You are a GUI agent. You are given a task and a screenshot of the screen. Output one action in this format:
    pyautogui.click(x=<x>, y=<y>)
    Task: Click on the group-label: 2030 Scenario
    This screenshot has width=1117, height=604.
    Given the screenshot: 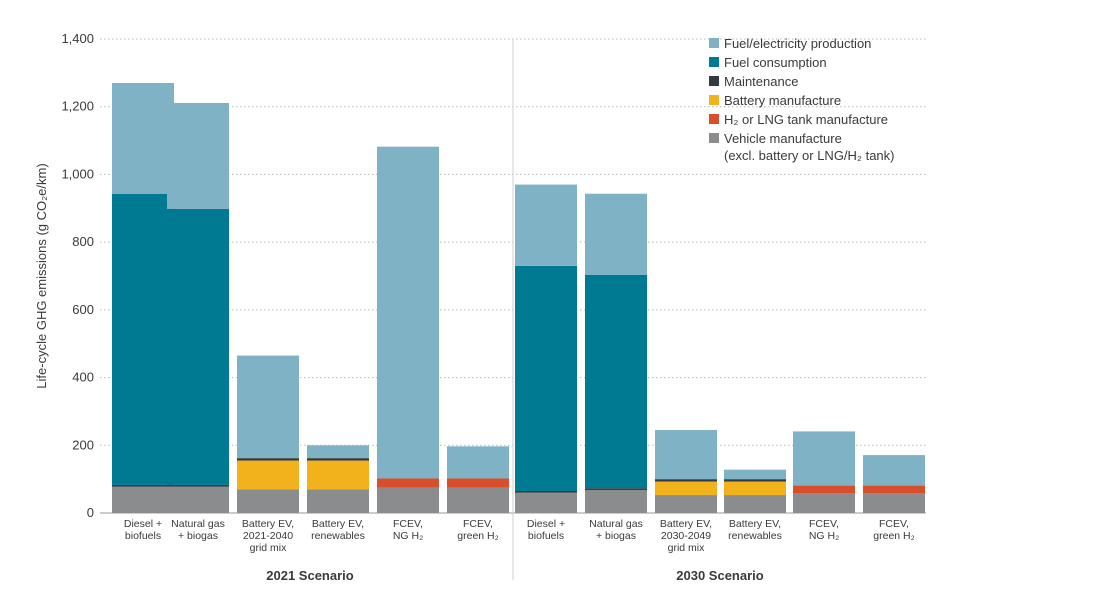 What is the action you would take?
    pyautogui.click(x=720, y=575)
    